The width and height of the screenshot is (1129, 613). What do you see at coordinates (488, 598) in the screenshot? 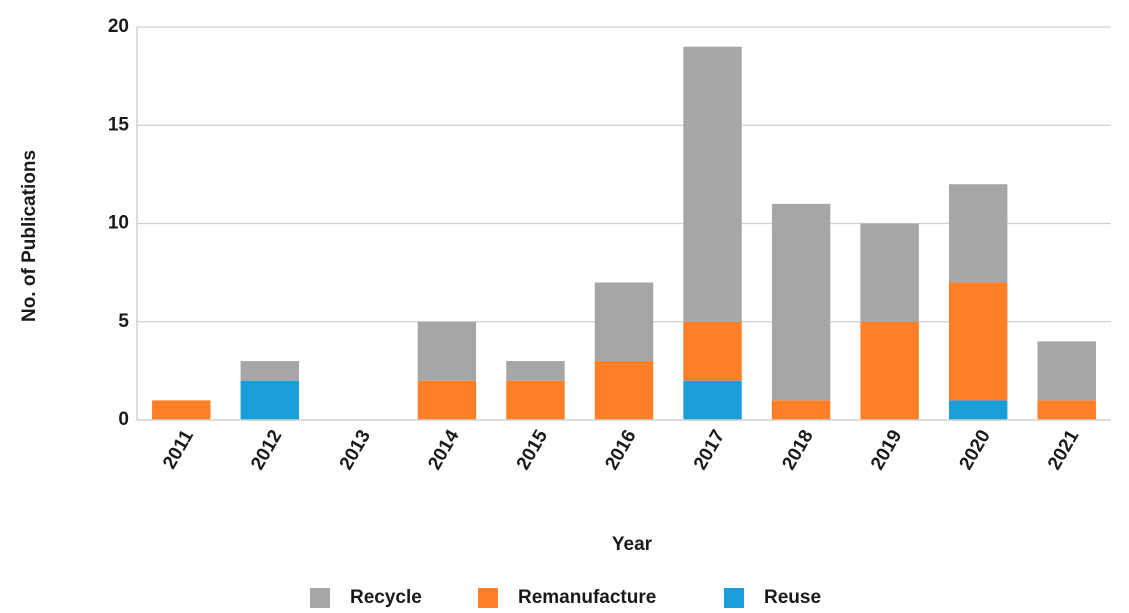
I see `legend-swatch-remanufacture` at bounding box center [488, 598].